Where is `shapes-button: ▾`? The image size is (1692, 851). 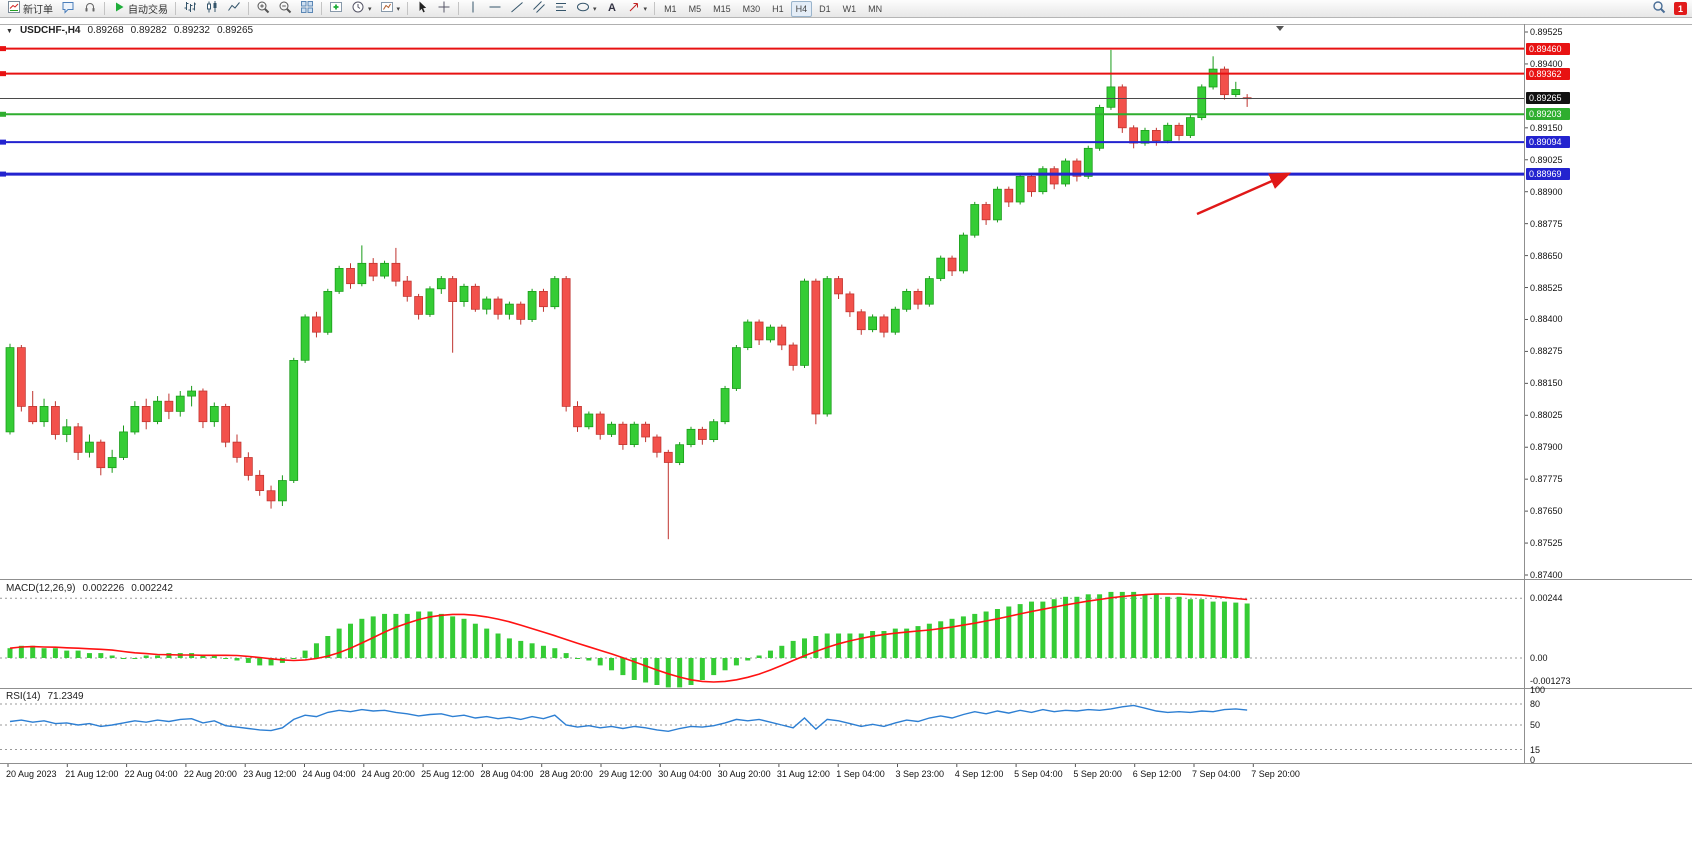
shapes-button: ▾ is located at coordinates (586, 9).